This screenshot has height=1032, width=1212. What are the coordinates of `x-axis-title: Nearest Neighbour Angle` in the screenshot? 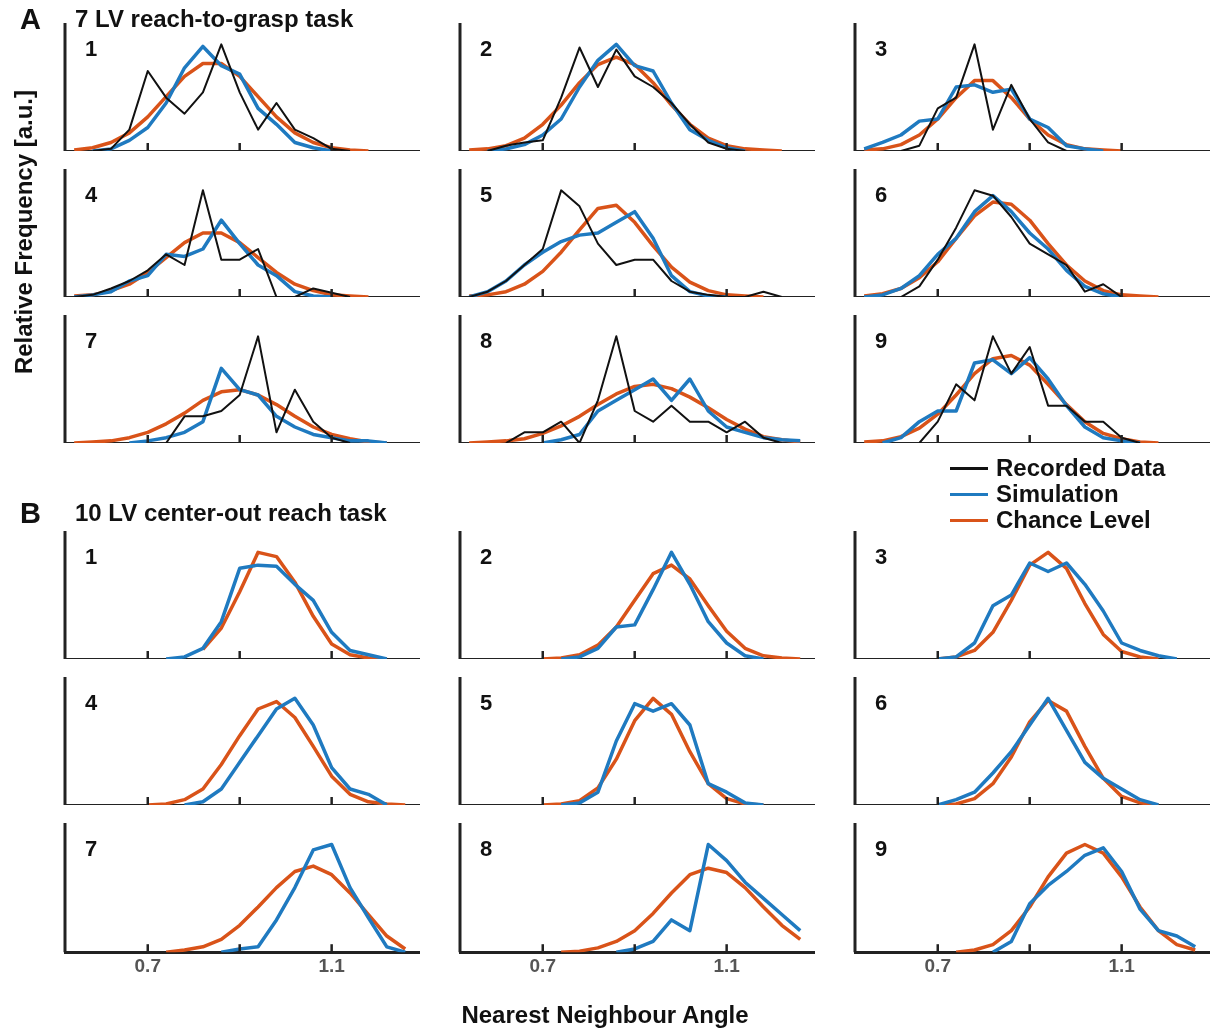 It's located at (605, 1015).